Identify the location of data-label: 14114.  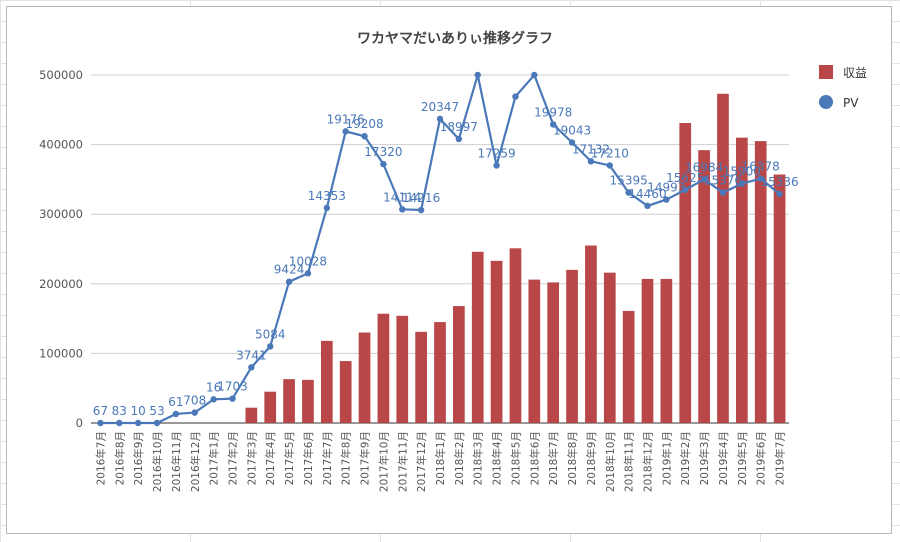
(402, 197).